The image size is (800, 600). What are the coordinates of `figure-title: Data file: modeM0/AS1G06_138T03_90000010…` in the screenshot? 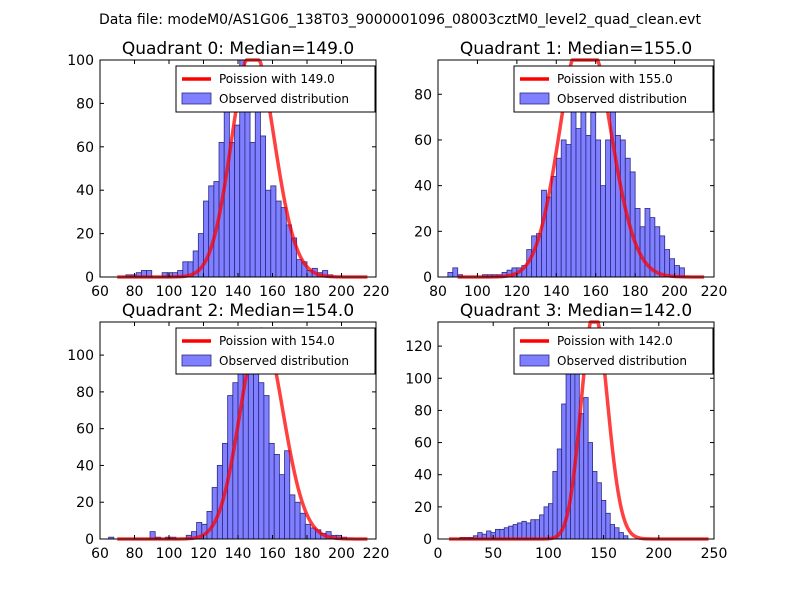 It's located at (400, 20).